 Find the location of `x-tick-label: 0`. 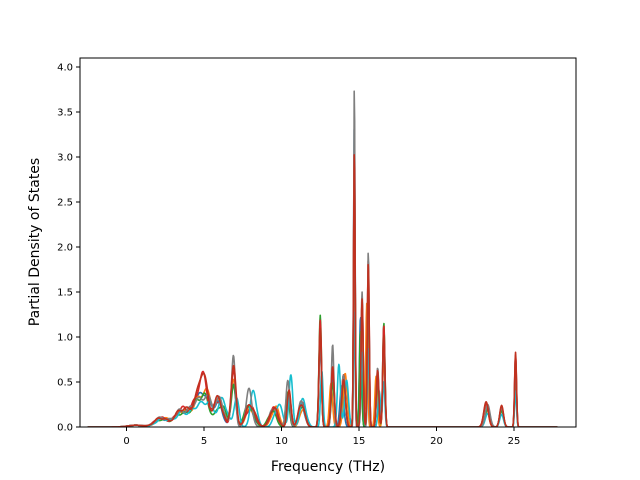

x-tick-label: 0 is located at coordinates (126, 441).